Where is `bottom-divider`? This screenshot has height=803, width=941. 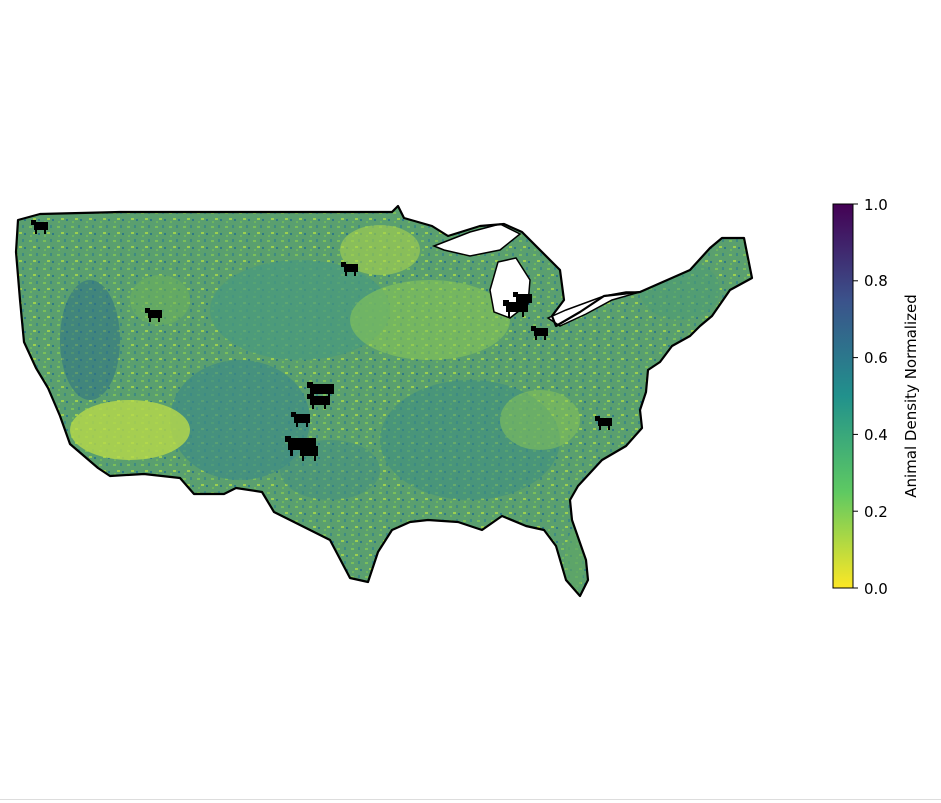
bottom-divider is located at coordinates (470, 799).